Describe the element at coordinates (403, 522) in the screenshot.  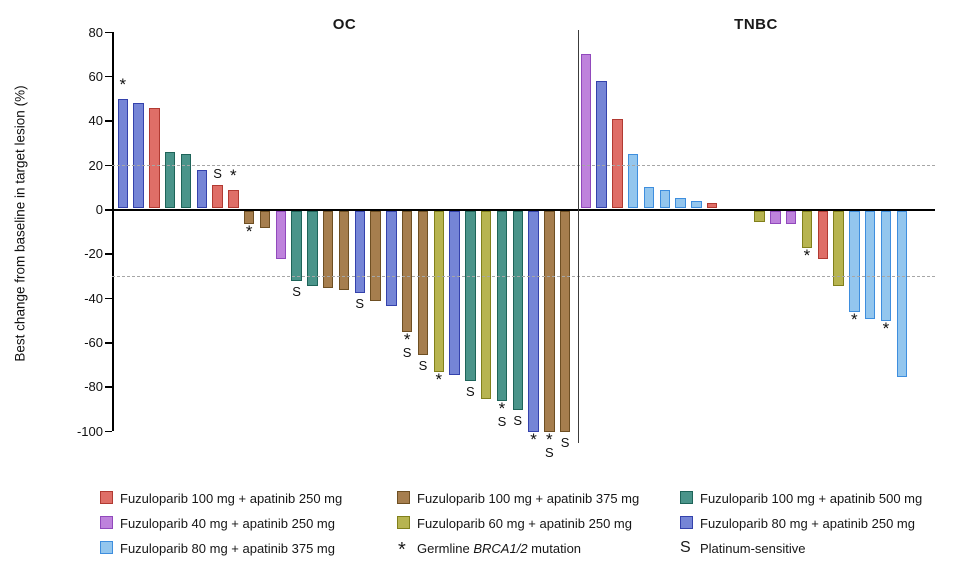
I see `olive-swatch` at that location.